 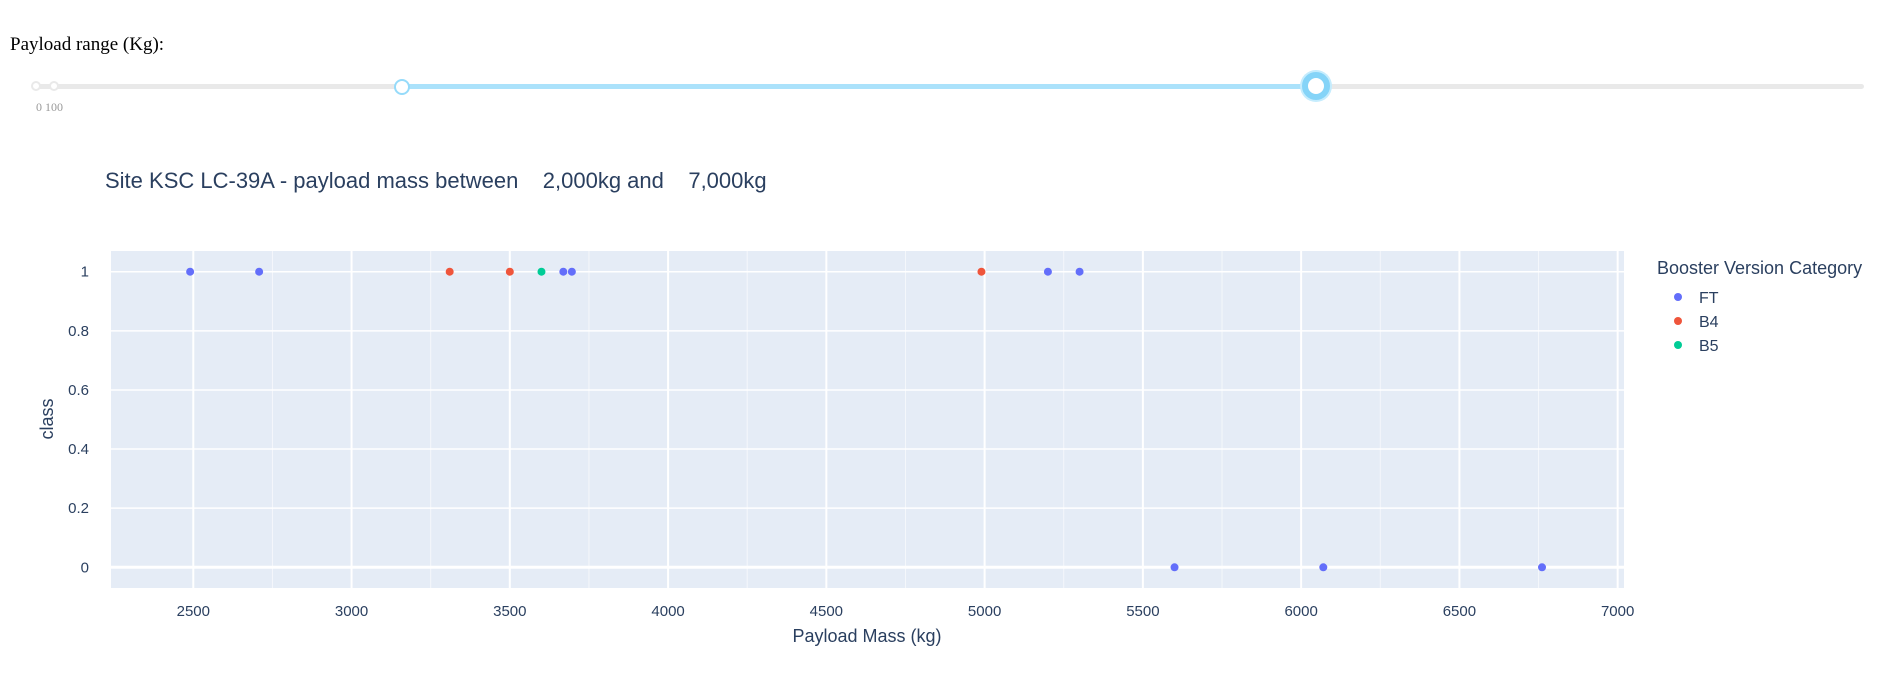 What do you see at coordinates (1678, 297) in the screenshot?
I see `legend-marker-ft` at bounding box center [1678, 297].